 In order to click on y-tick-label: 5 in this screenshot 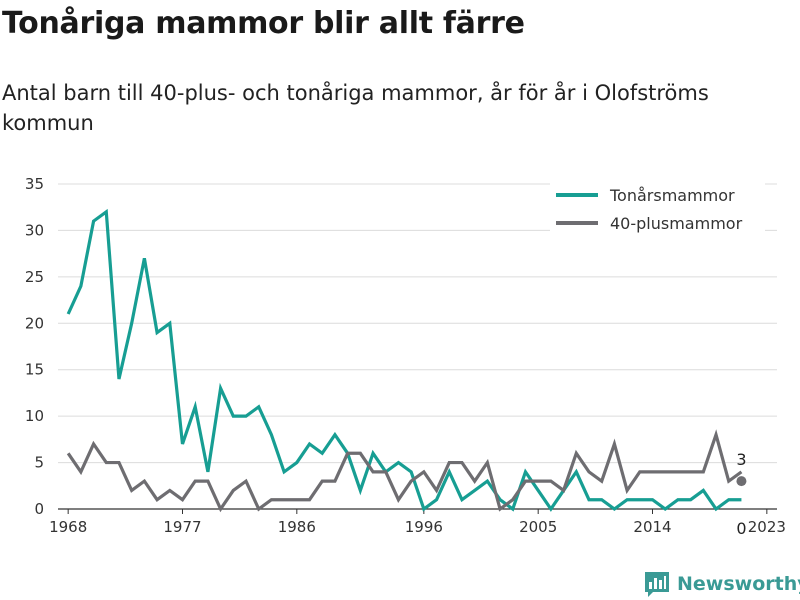, I will do `click(39, 463)`.